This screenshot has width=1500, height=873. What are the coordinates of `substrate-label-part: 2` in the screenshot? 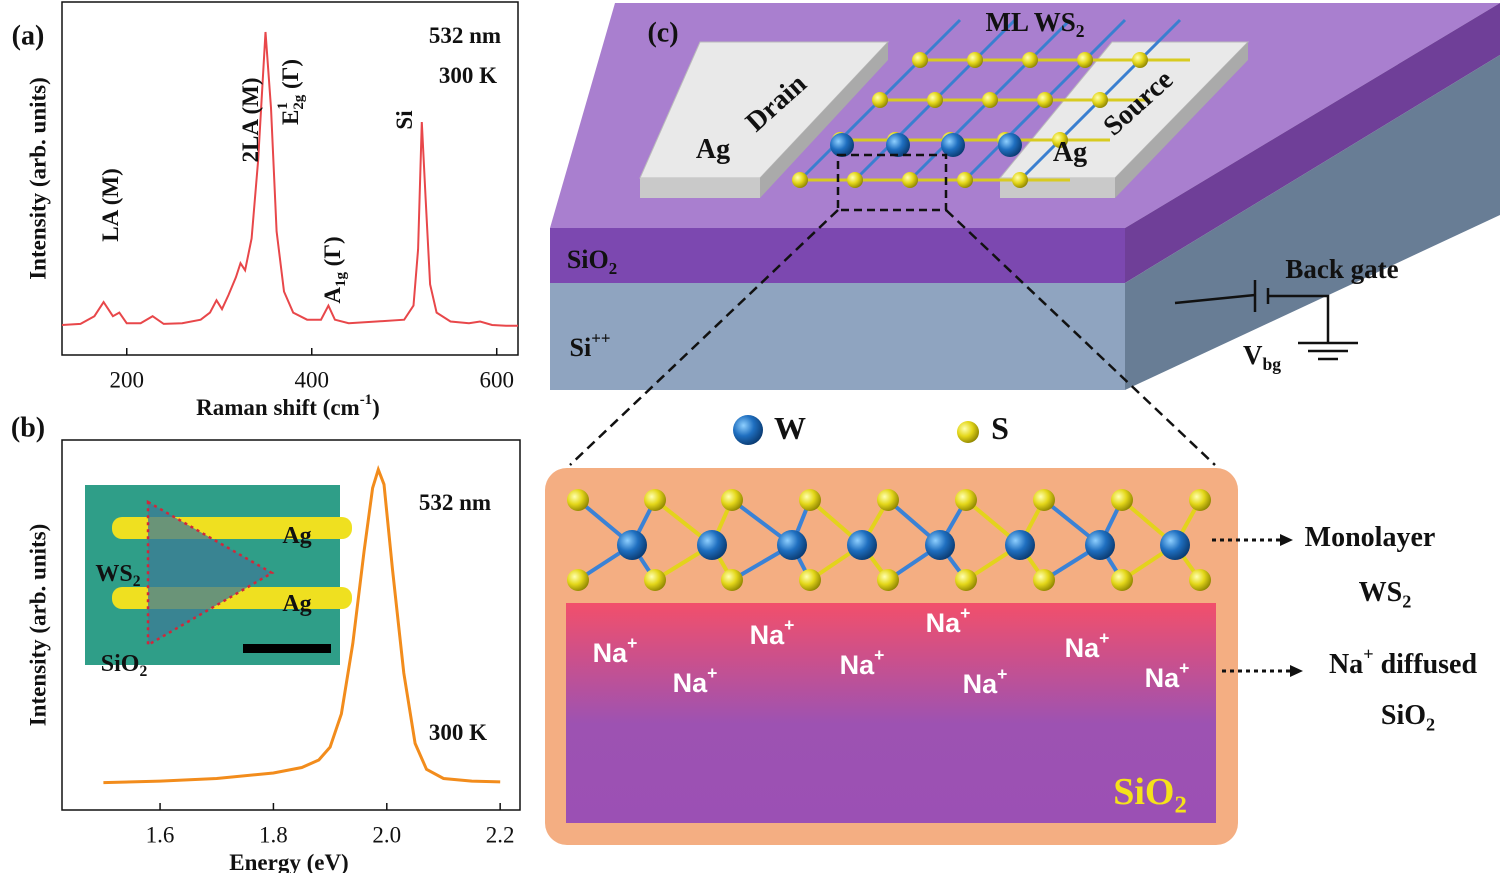 It's located at (1180, 804).